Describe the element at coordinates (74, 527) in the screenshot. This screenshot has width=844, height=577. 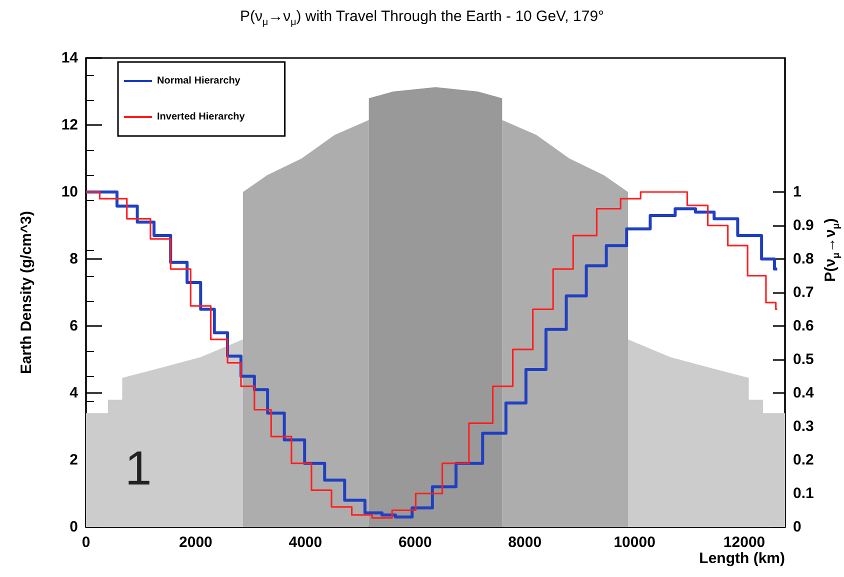
I see `y-tick-label: 0` at that location.